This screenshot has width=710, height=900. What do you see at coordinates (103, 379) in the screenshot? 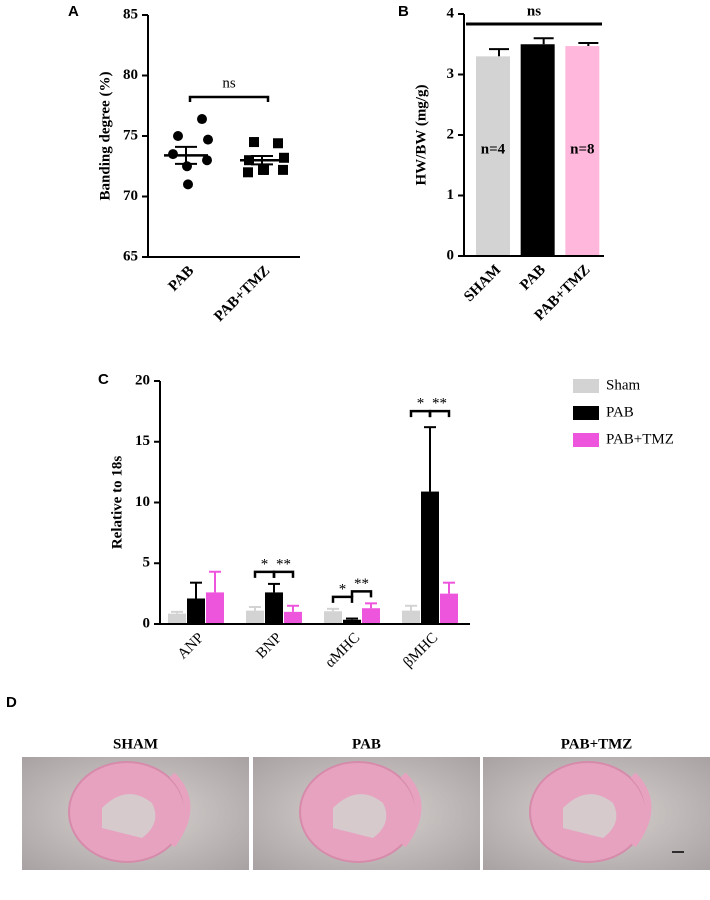
I see `panel-label: C` at bounding box center [103, 379].